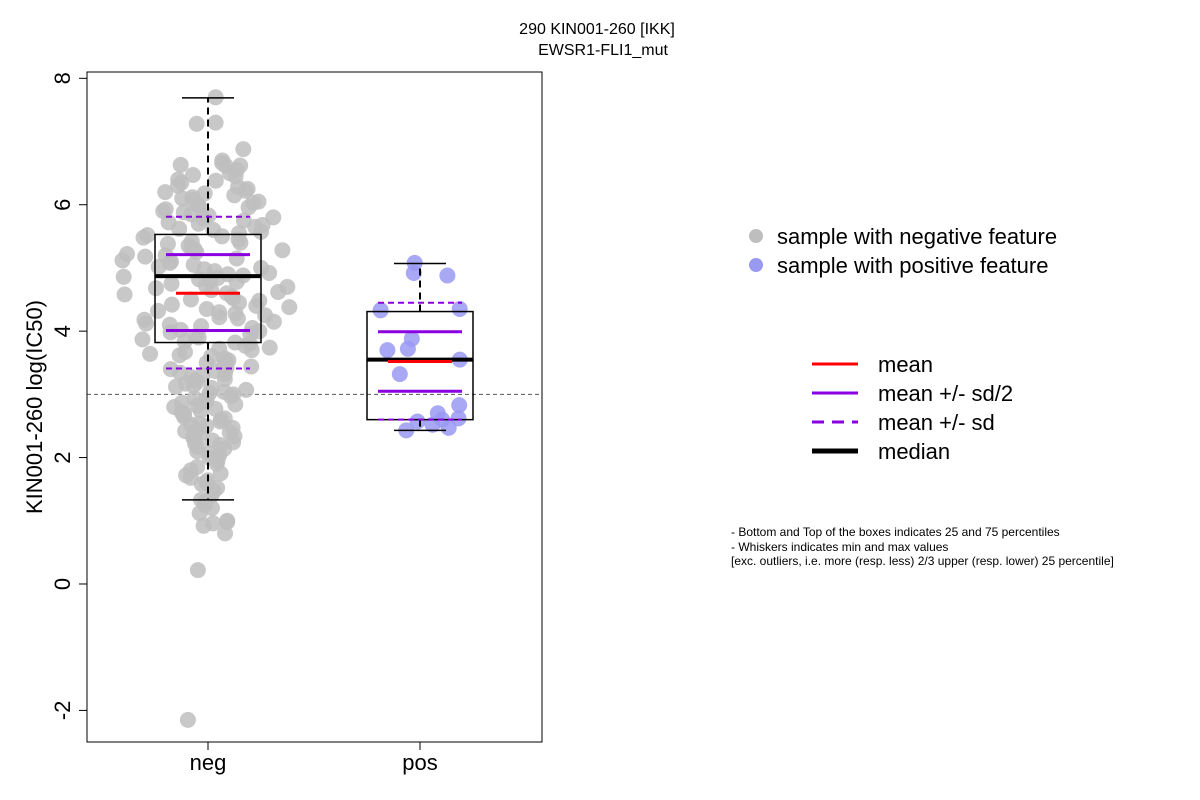 Image resolution: width=1200 pixels, height=800 pixels. Describe the element at coordinates (912, 265) in the screenshot. I see `legend-pos-label: sample with positive feature` at that location.